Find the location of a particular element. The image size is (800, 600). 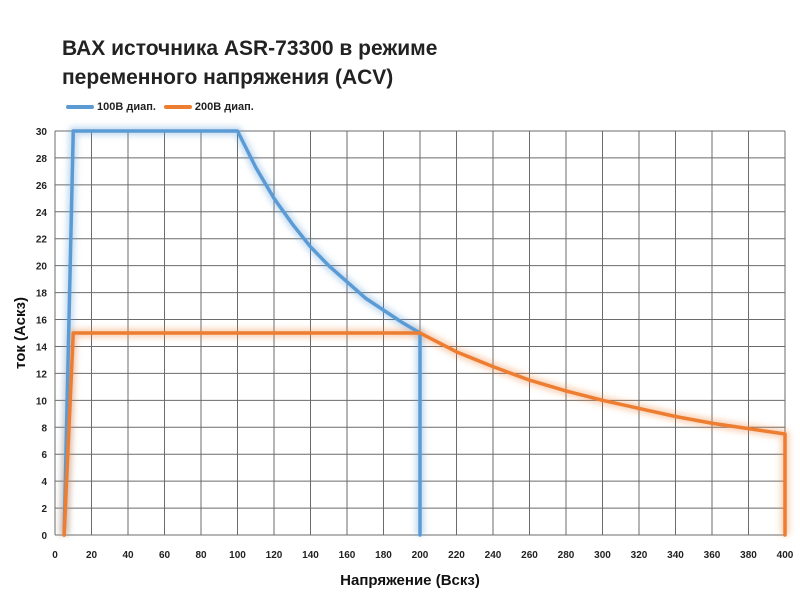

y-tick-label: 16 is located at coordinates (42, 321).